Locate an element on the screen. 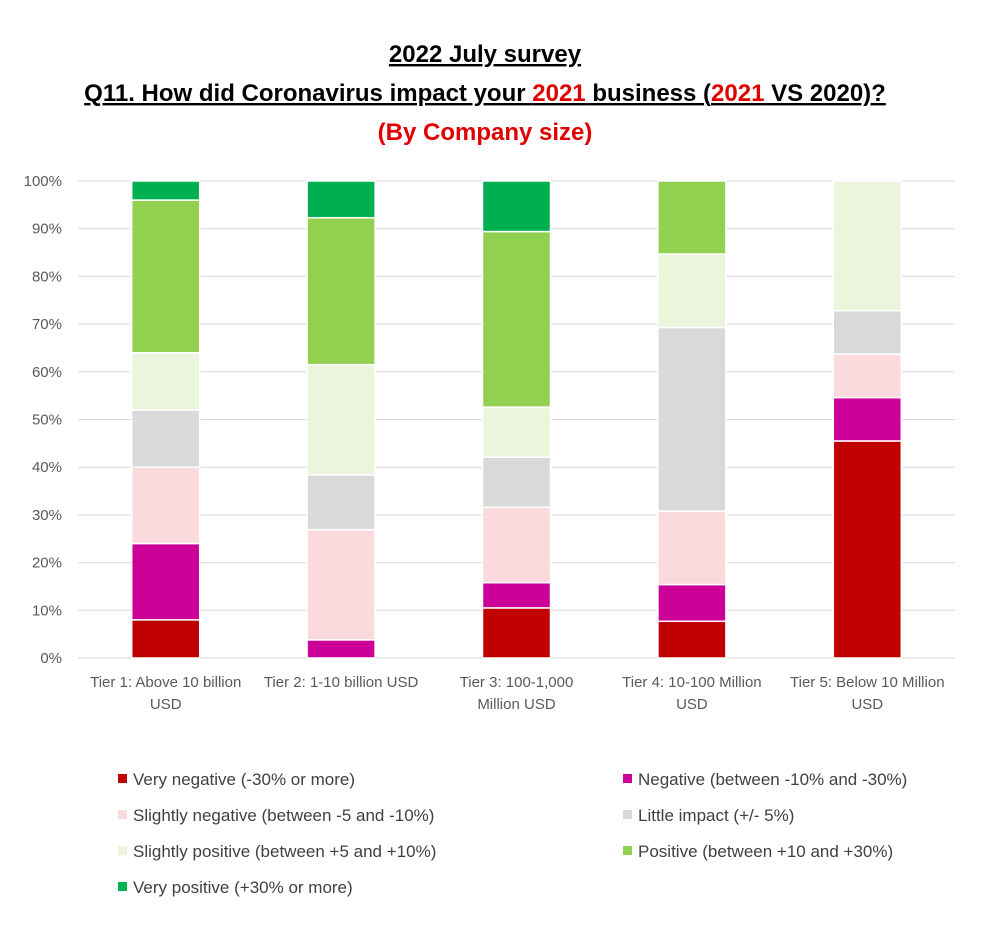 Image resolution: width=1000 pixels, height=949 pixels. y-tick-label: 10% is located at coordinates (47, 610).